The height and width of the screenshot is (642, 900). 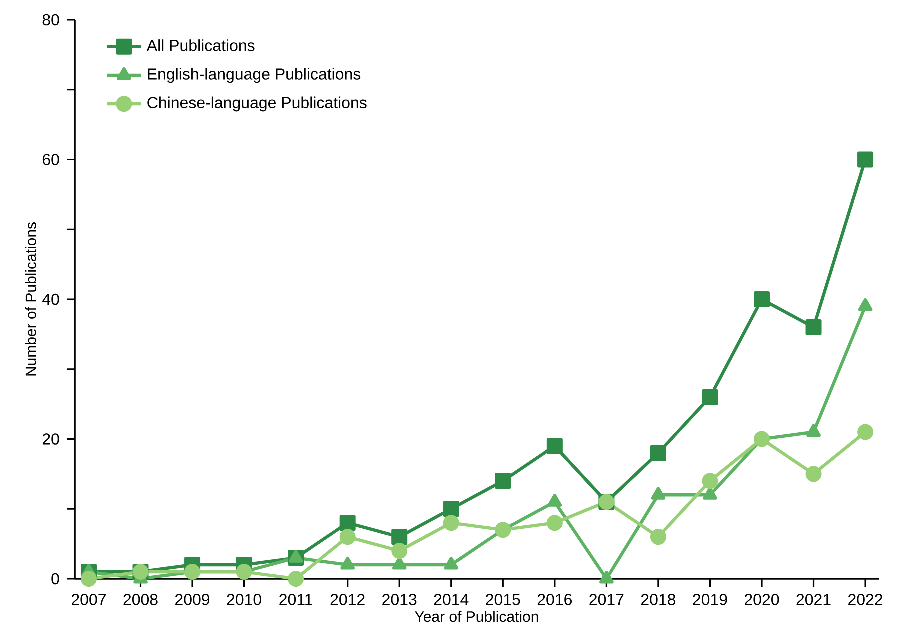 I want to click on x-tick-label: 2007, so click(x=89, y=600).